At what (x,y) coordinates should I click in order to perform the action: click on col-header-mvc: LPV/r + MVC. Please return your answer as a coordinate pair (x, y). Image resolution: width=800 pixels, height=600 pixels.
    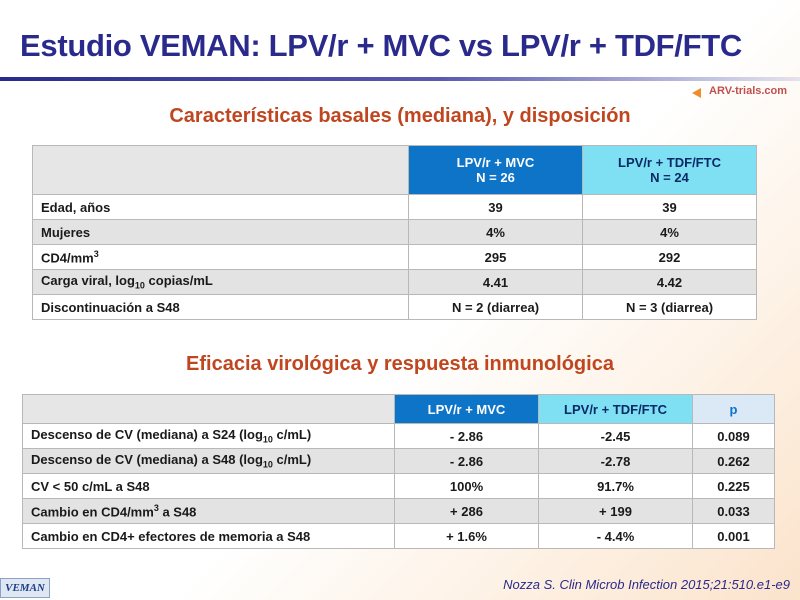
    Looking at the image, I should click on (466, 409).